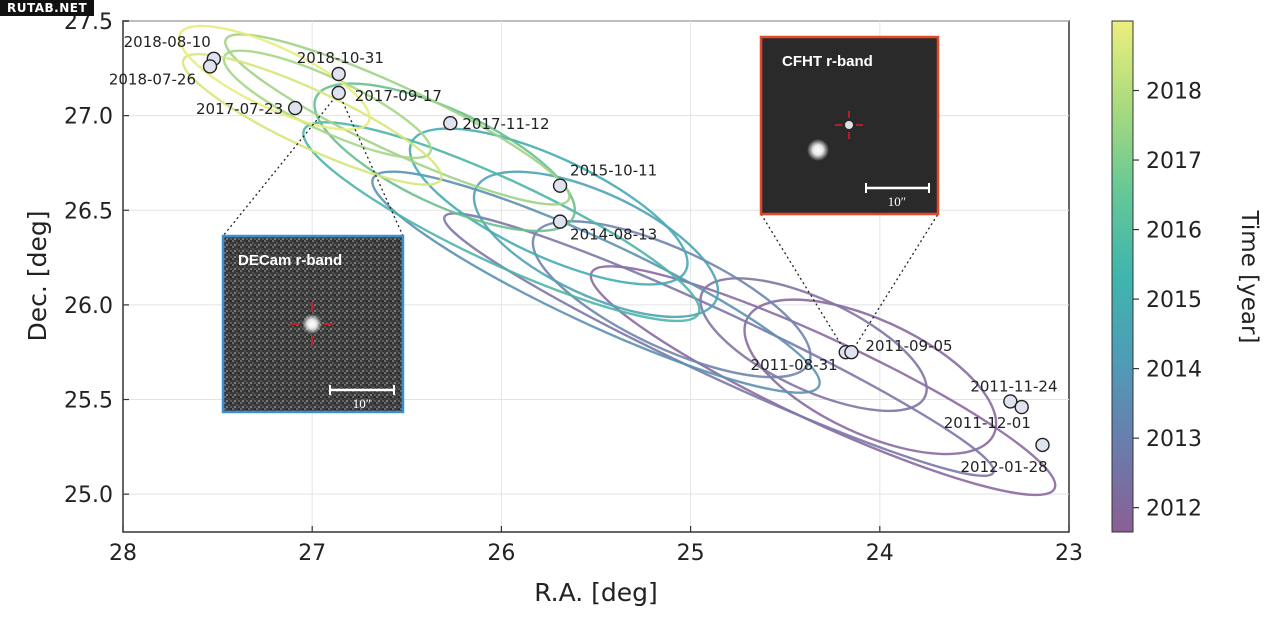 This screenshot has height=622, width=1280. I want to click on point-label: 2011-11-24, so click(1013, 386).